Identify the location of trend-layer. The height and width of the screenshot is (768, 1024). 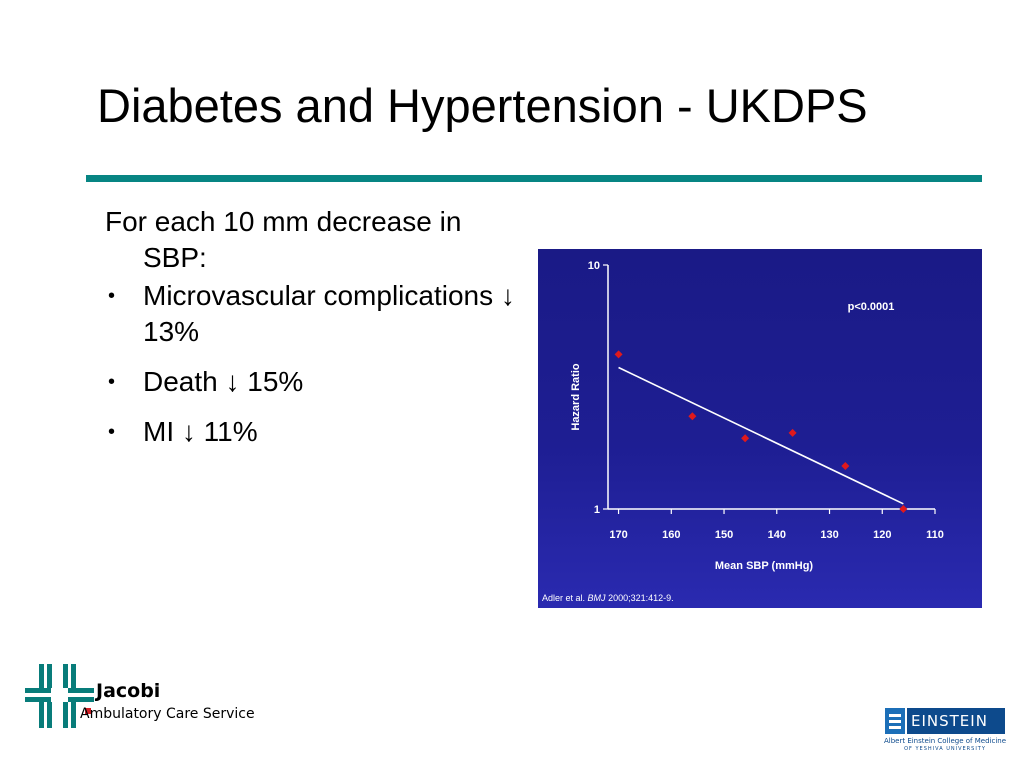
(761, 435).